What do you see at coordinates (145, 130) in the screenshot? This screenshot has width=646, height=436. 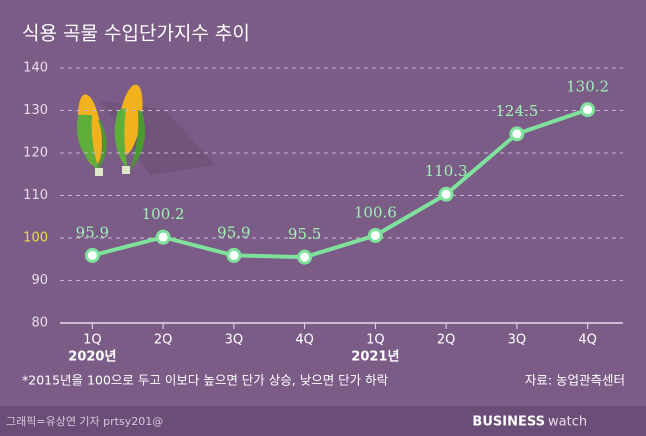 I see `corn-illustration` at bounding box center [145, 130].